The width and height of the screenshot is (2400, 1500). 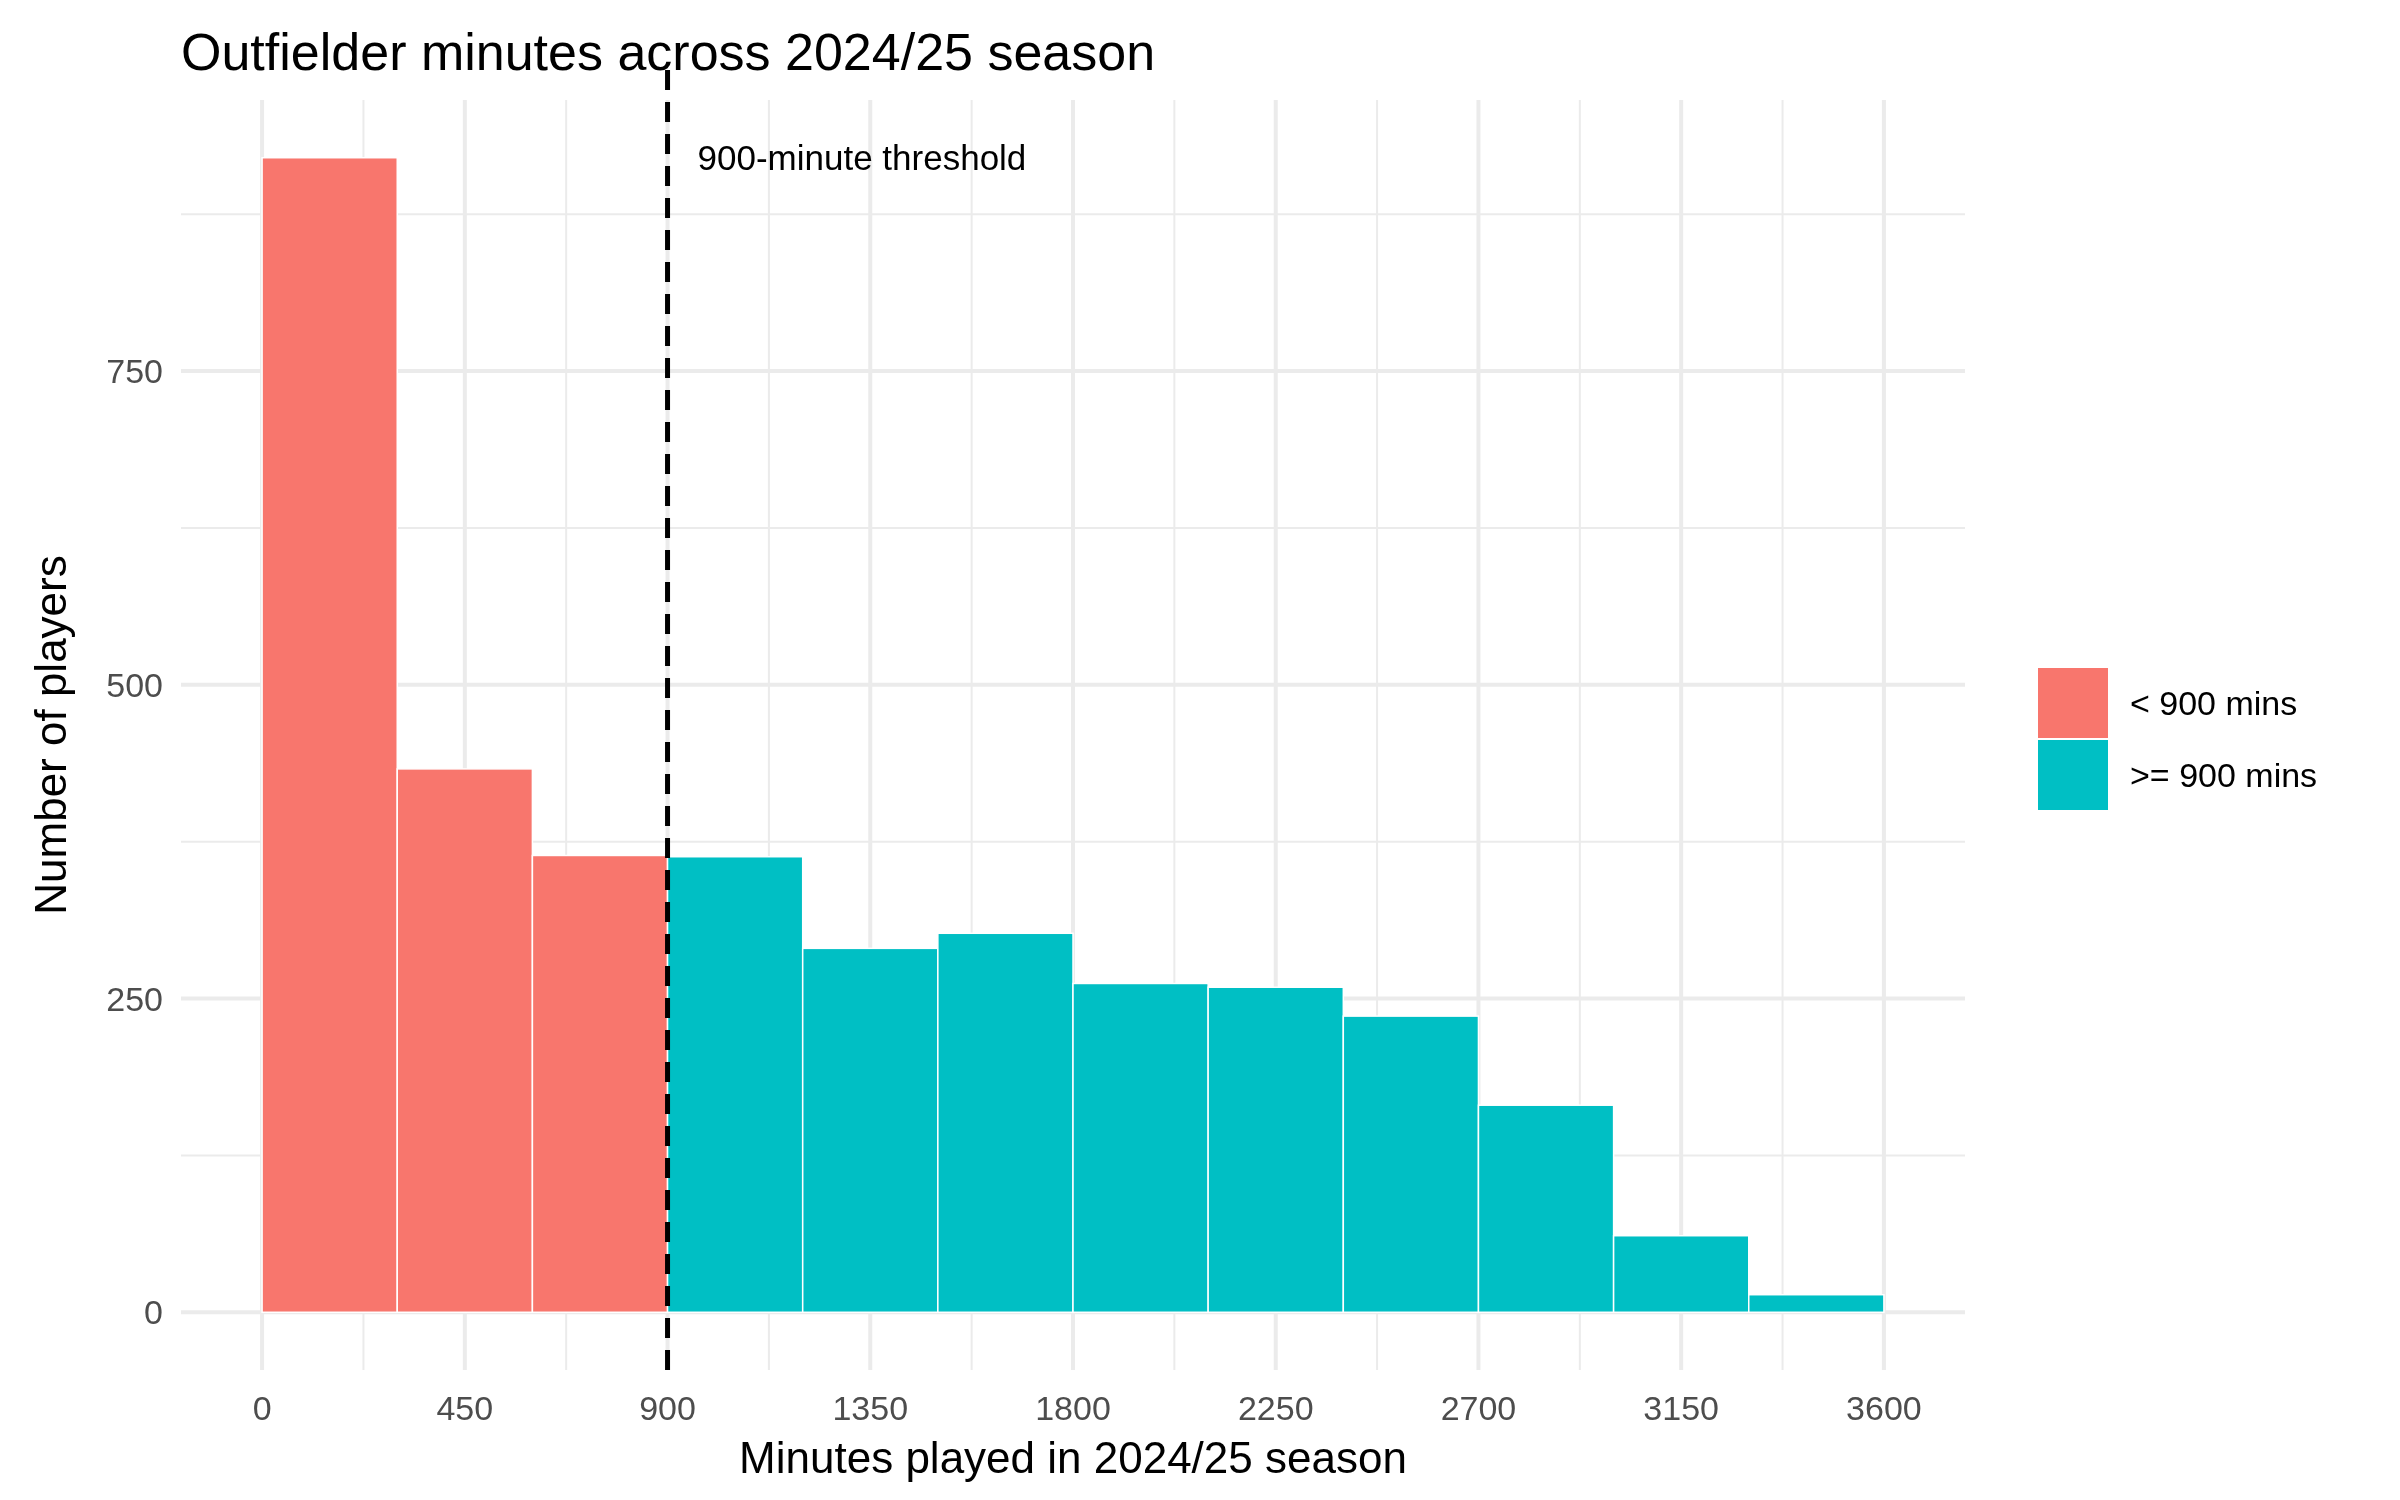 I want to click on legend-label: >= 900 mins, so click(x=2224, y=775).